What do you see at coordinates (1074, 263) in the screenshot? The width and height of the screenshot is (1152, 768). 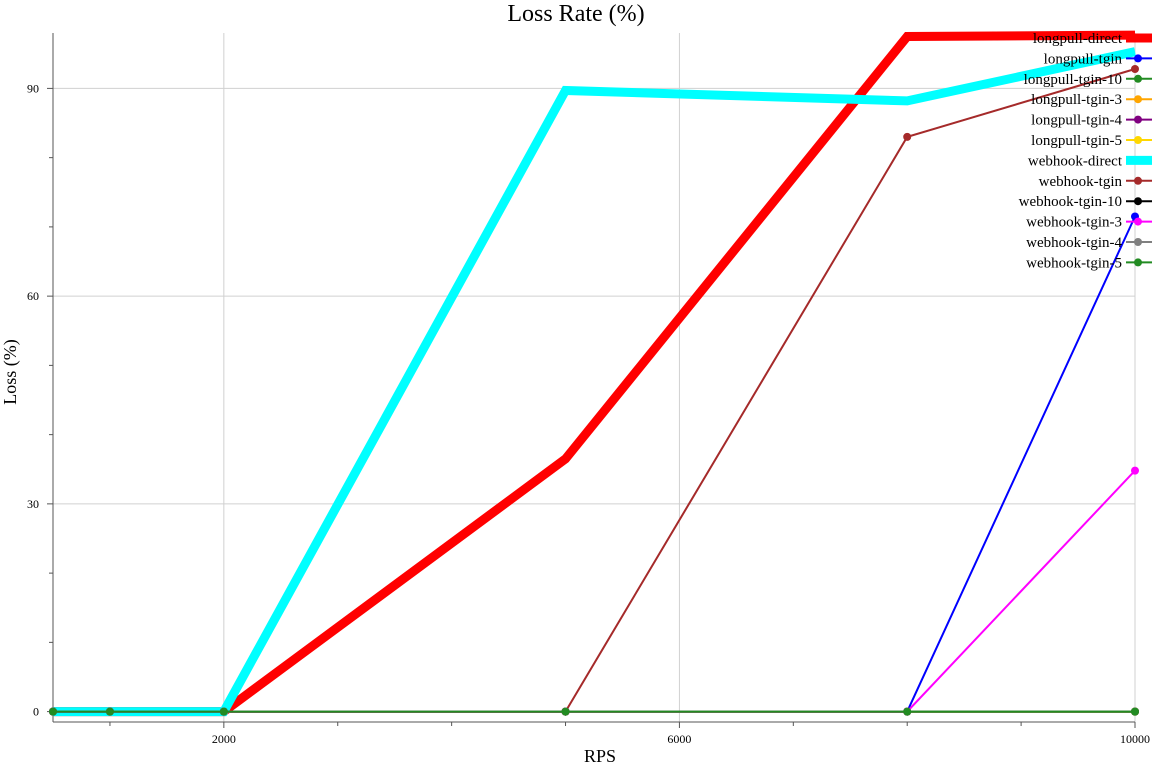 I see `legend-label: webhook-tgin-5` at bounding box center [1074, 263].